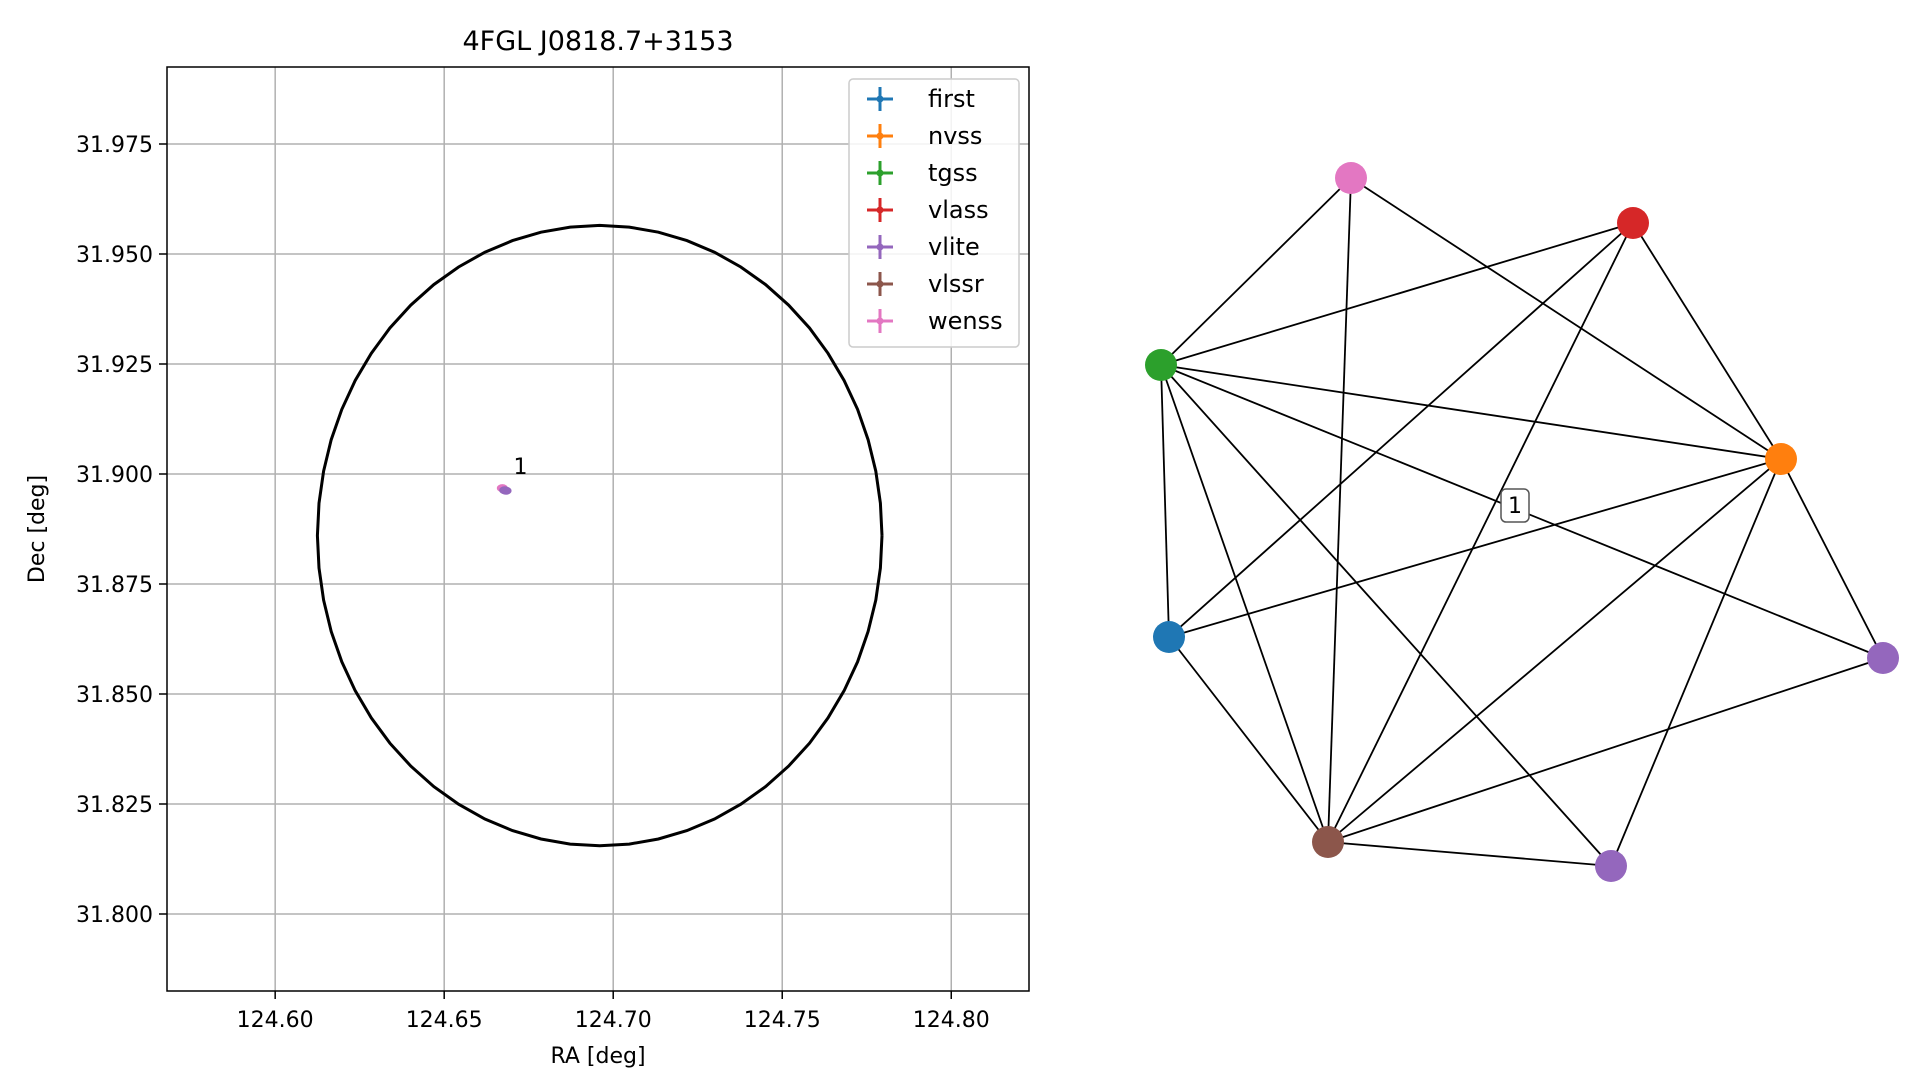  I want to click on legend-item: vlite, so click(923, 247).